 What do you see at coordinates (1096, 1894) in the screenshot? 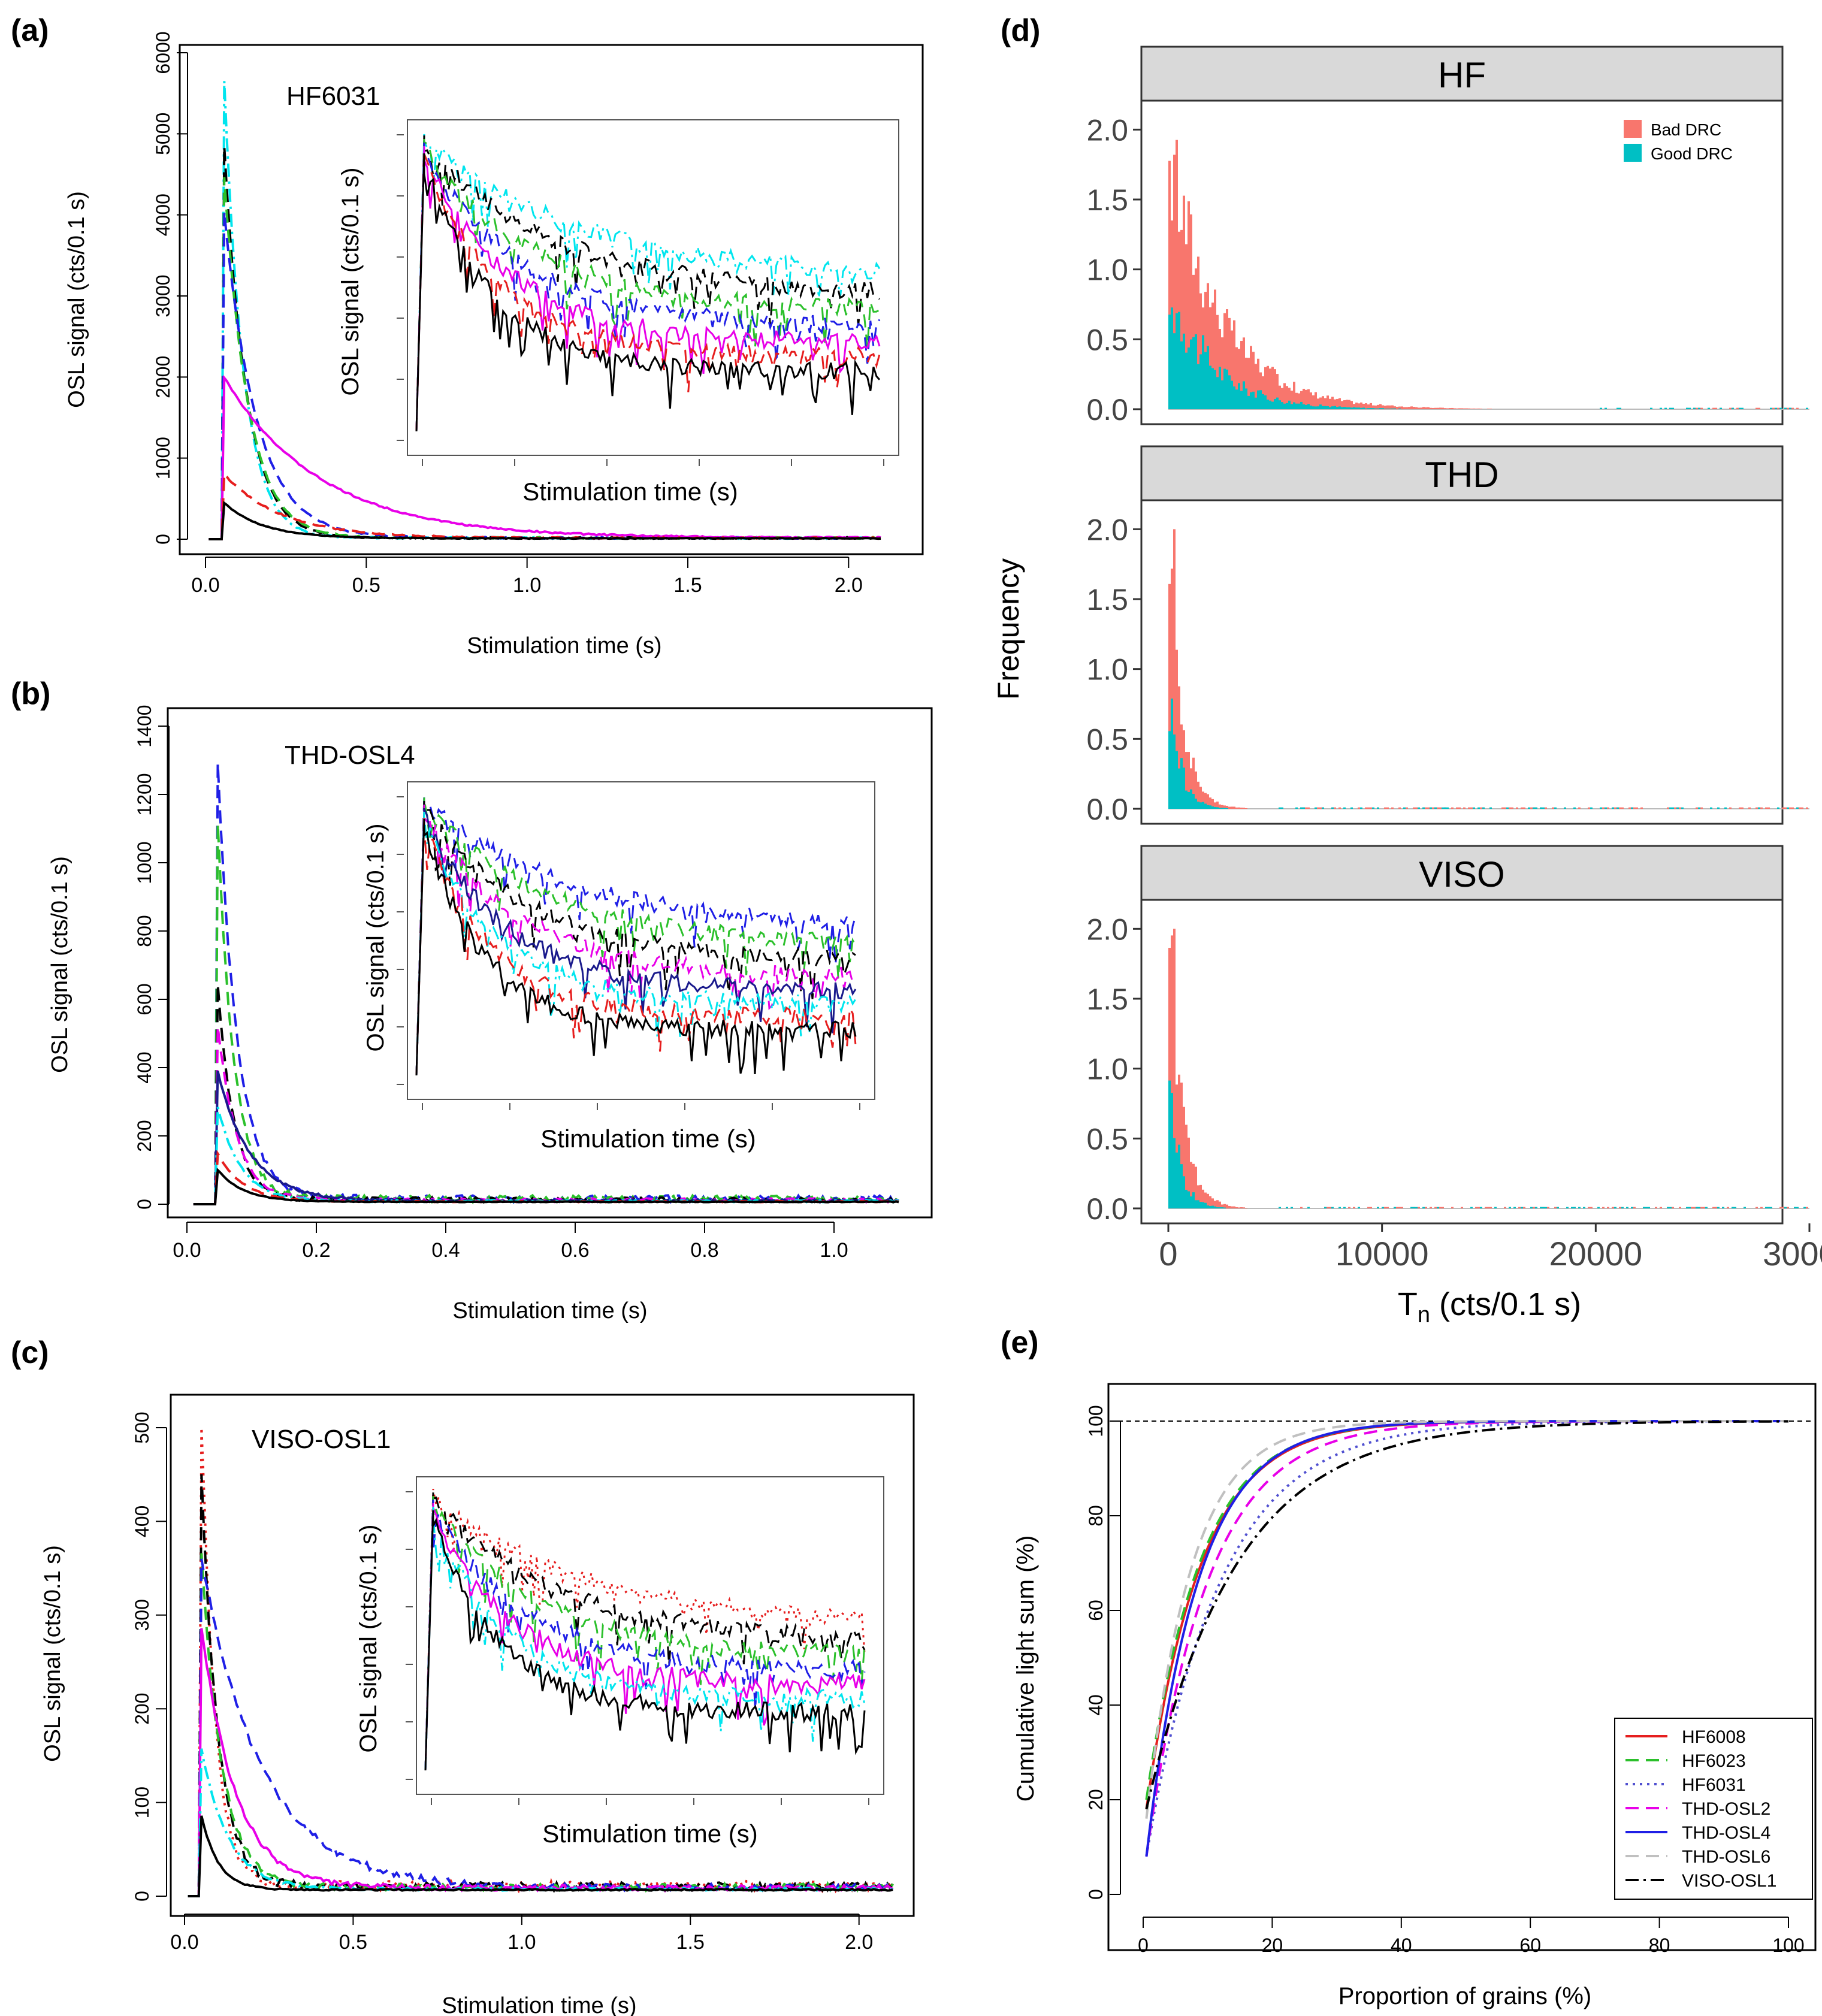
I see `y-tick-label-e-0: 0` at bounding box center [1096, 1894].